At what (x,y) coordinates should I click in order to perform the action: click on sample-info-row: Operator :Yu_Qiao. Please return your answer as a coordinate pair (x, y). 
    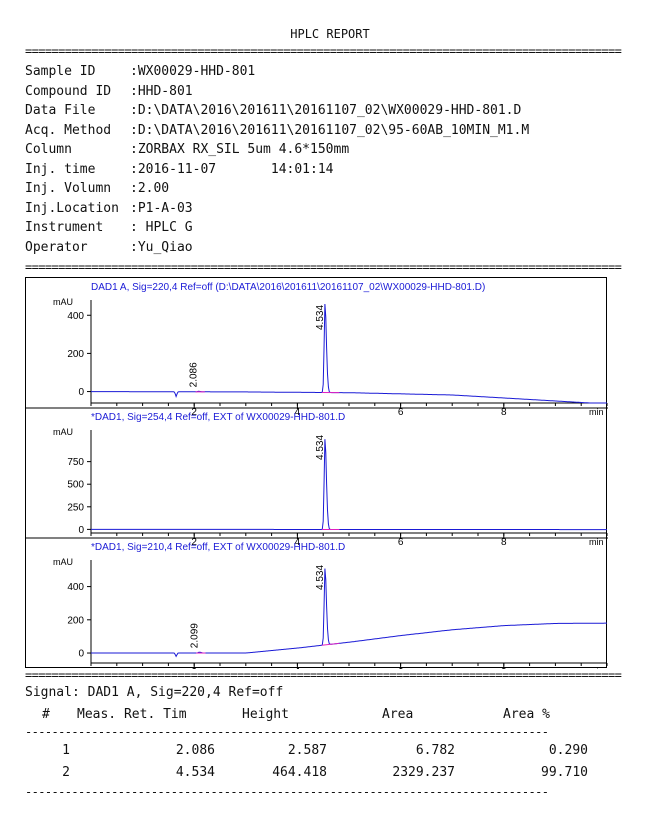
    Looking at the image, I should click on (109, 247).